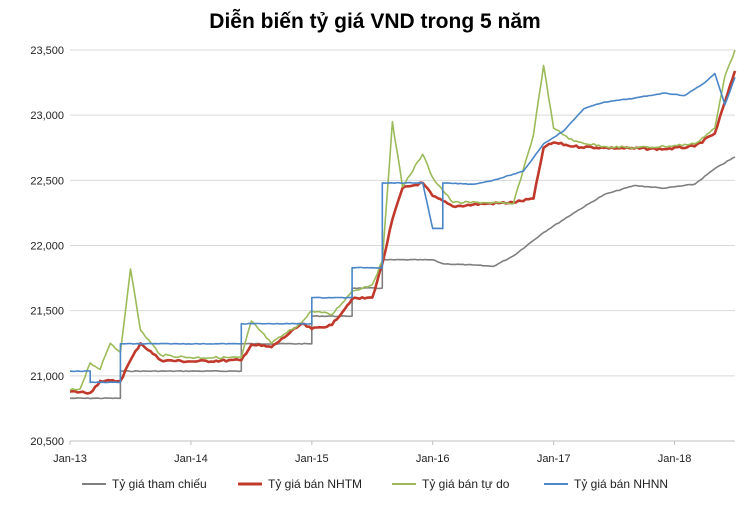  Describe the element at coordinates (554, 459) in the screenshot. I see `x-tick-label: Jan-17` at that location.